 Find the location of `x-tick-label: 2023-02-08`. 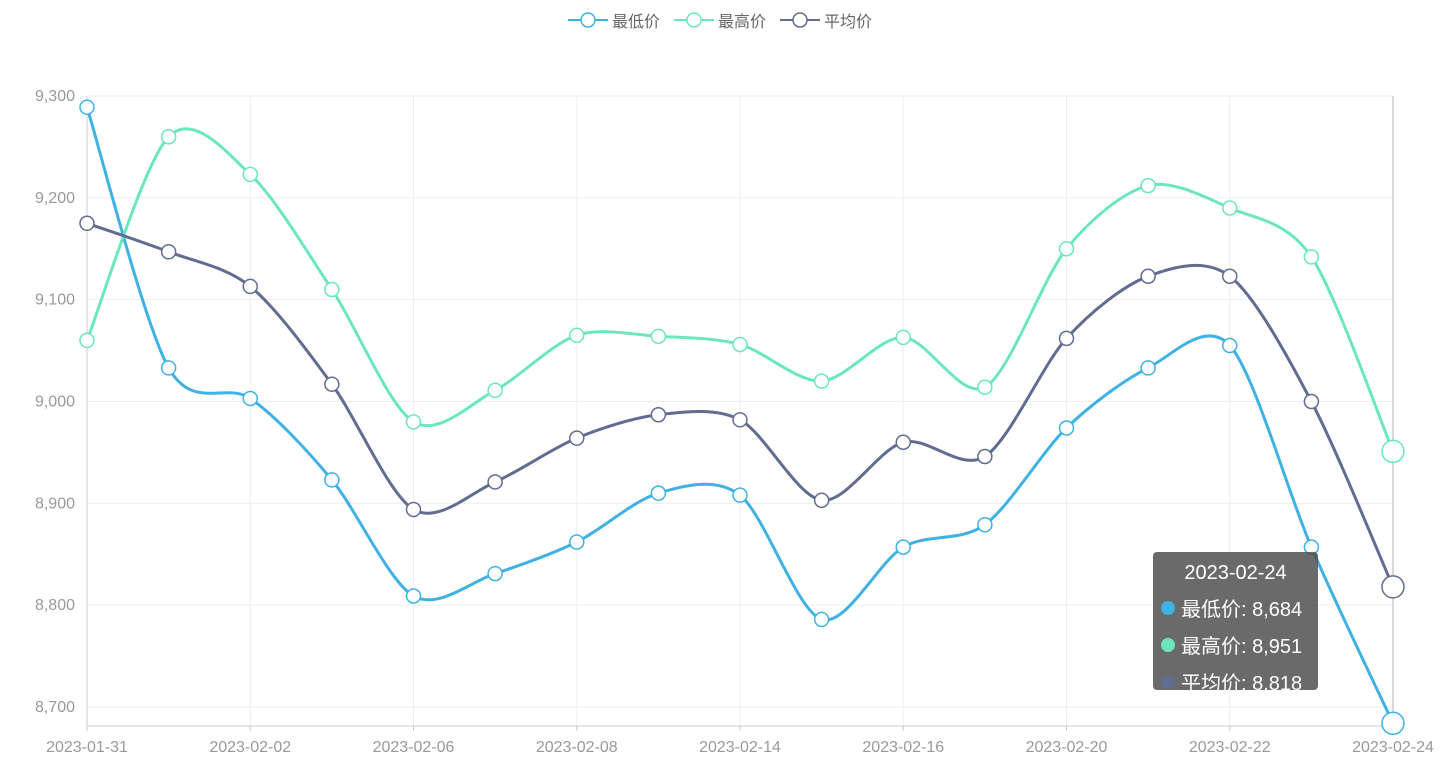

x-tick-label: 2023-02-08 is located at coordinates (577, 747).